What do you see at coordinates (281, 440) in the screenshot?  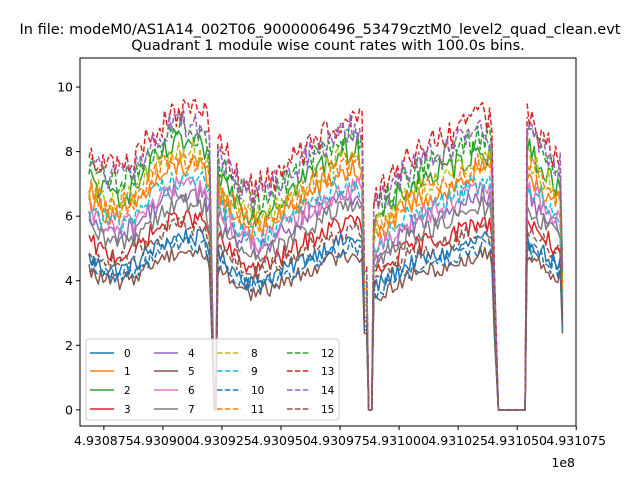 I see `x-tick-label: 4.930950` at bounding box center [281, 440].